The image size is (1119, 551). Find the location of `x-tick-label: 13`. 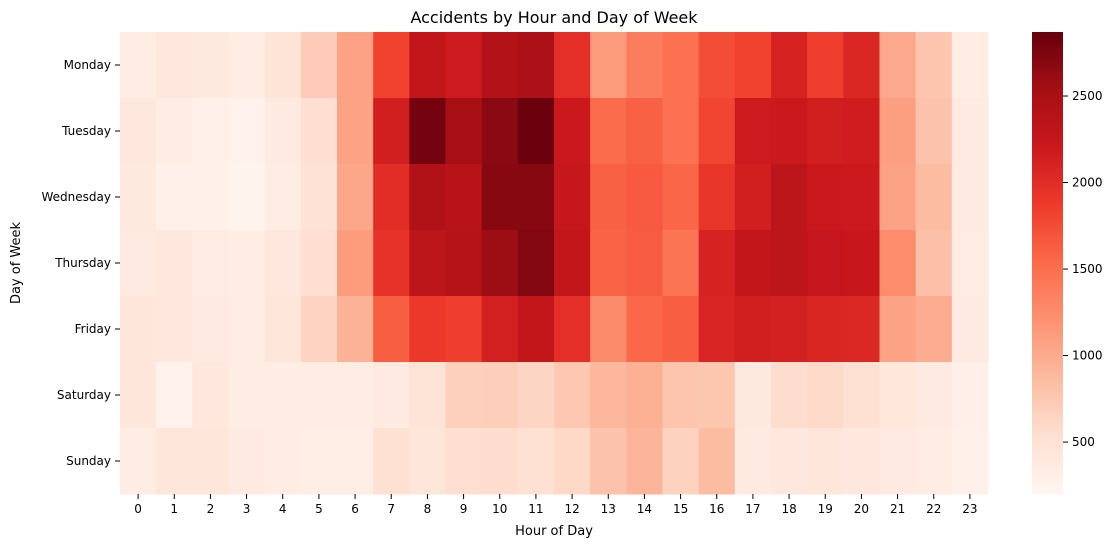

x-tick-label: 13 is located at coordinates (608, 509).